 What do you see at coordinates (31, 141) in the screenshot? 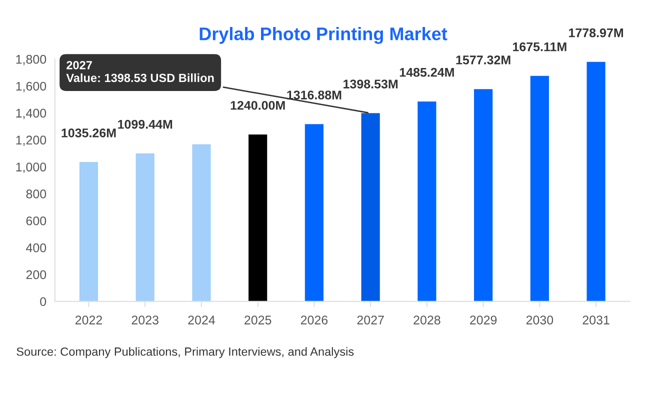
I see `y-tick-label: 1,200` at bounding box center [31, 141].